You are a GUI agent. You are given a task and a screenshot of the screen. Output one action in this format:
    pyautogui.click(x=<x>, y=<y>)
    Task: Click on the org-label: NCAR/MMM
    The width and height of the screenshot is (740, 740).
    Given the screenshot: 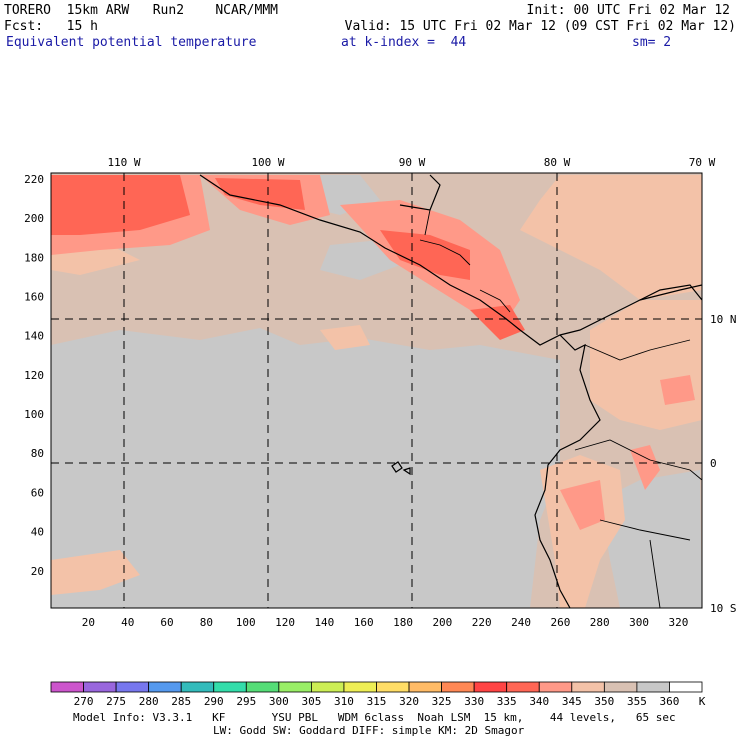 What is the action you would take?
    pyautogui.click(x=246, y=10)
    